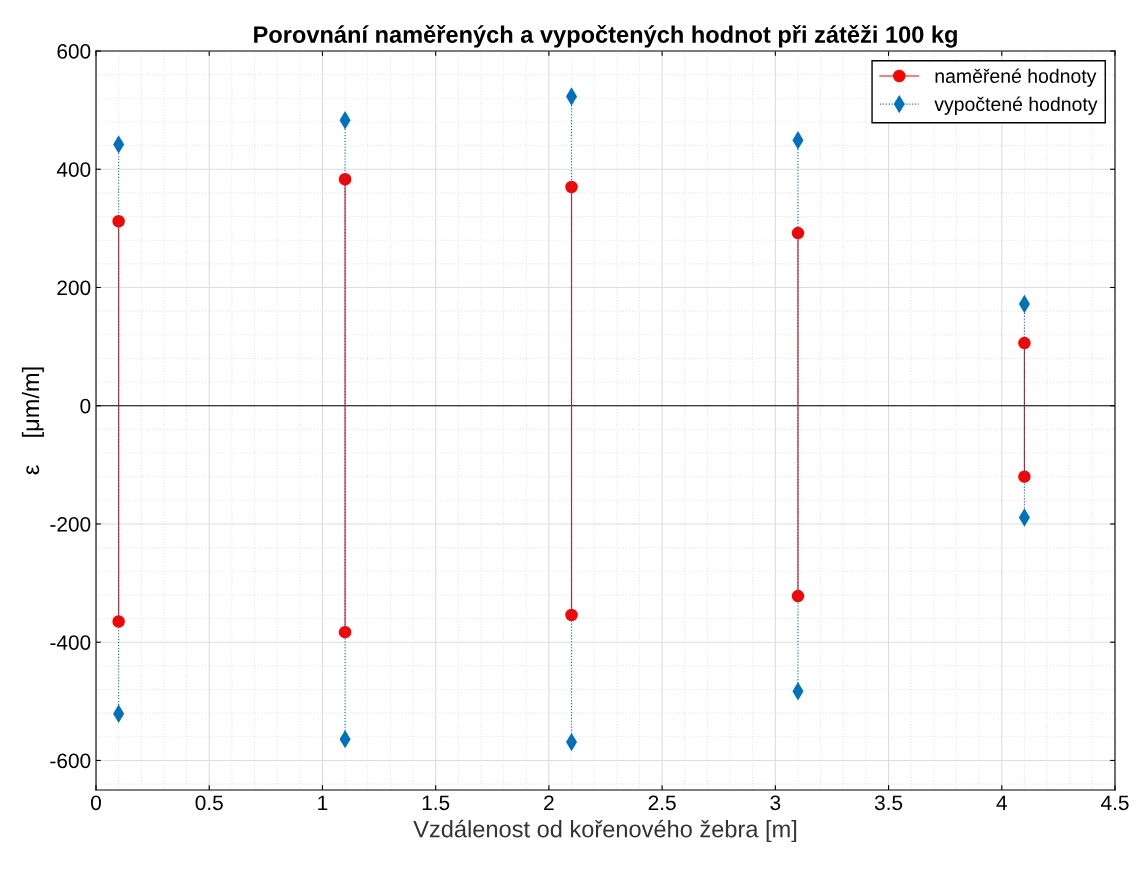  I want to click on legend-label: vypočtené hodnoty, so click(1016, 105).